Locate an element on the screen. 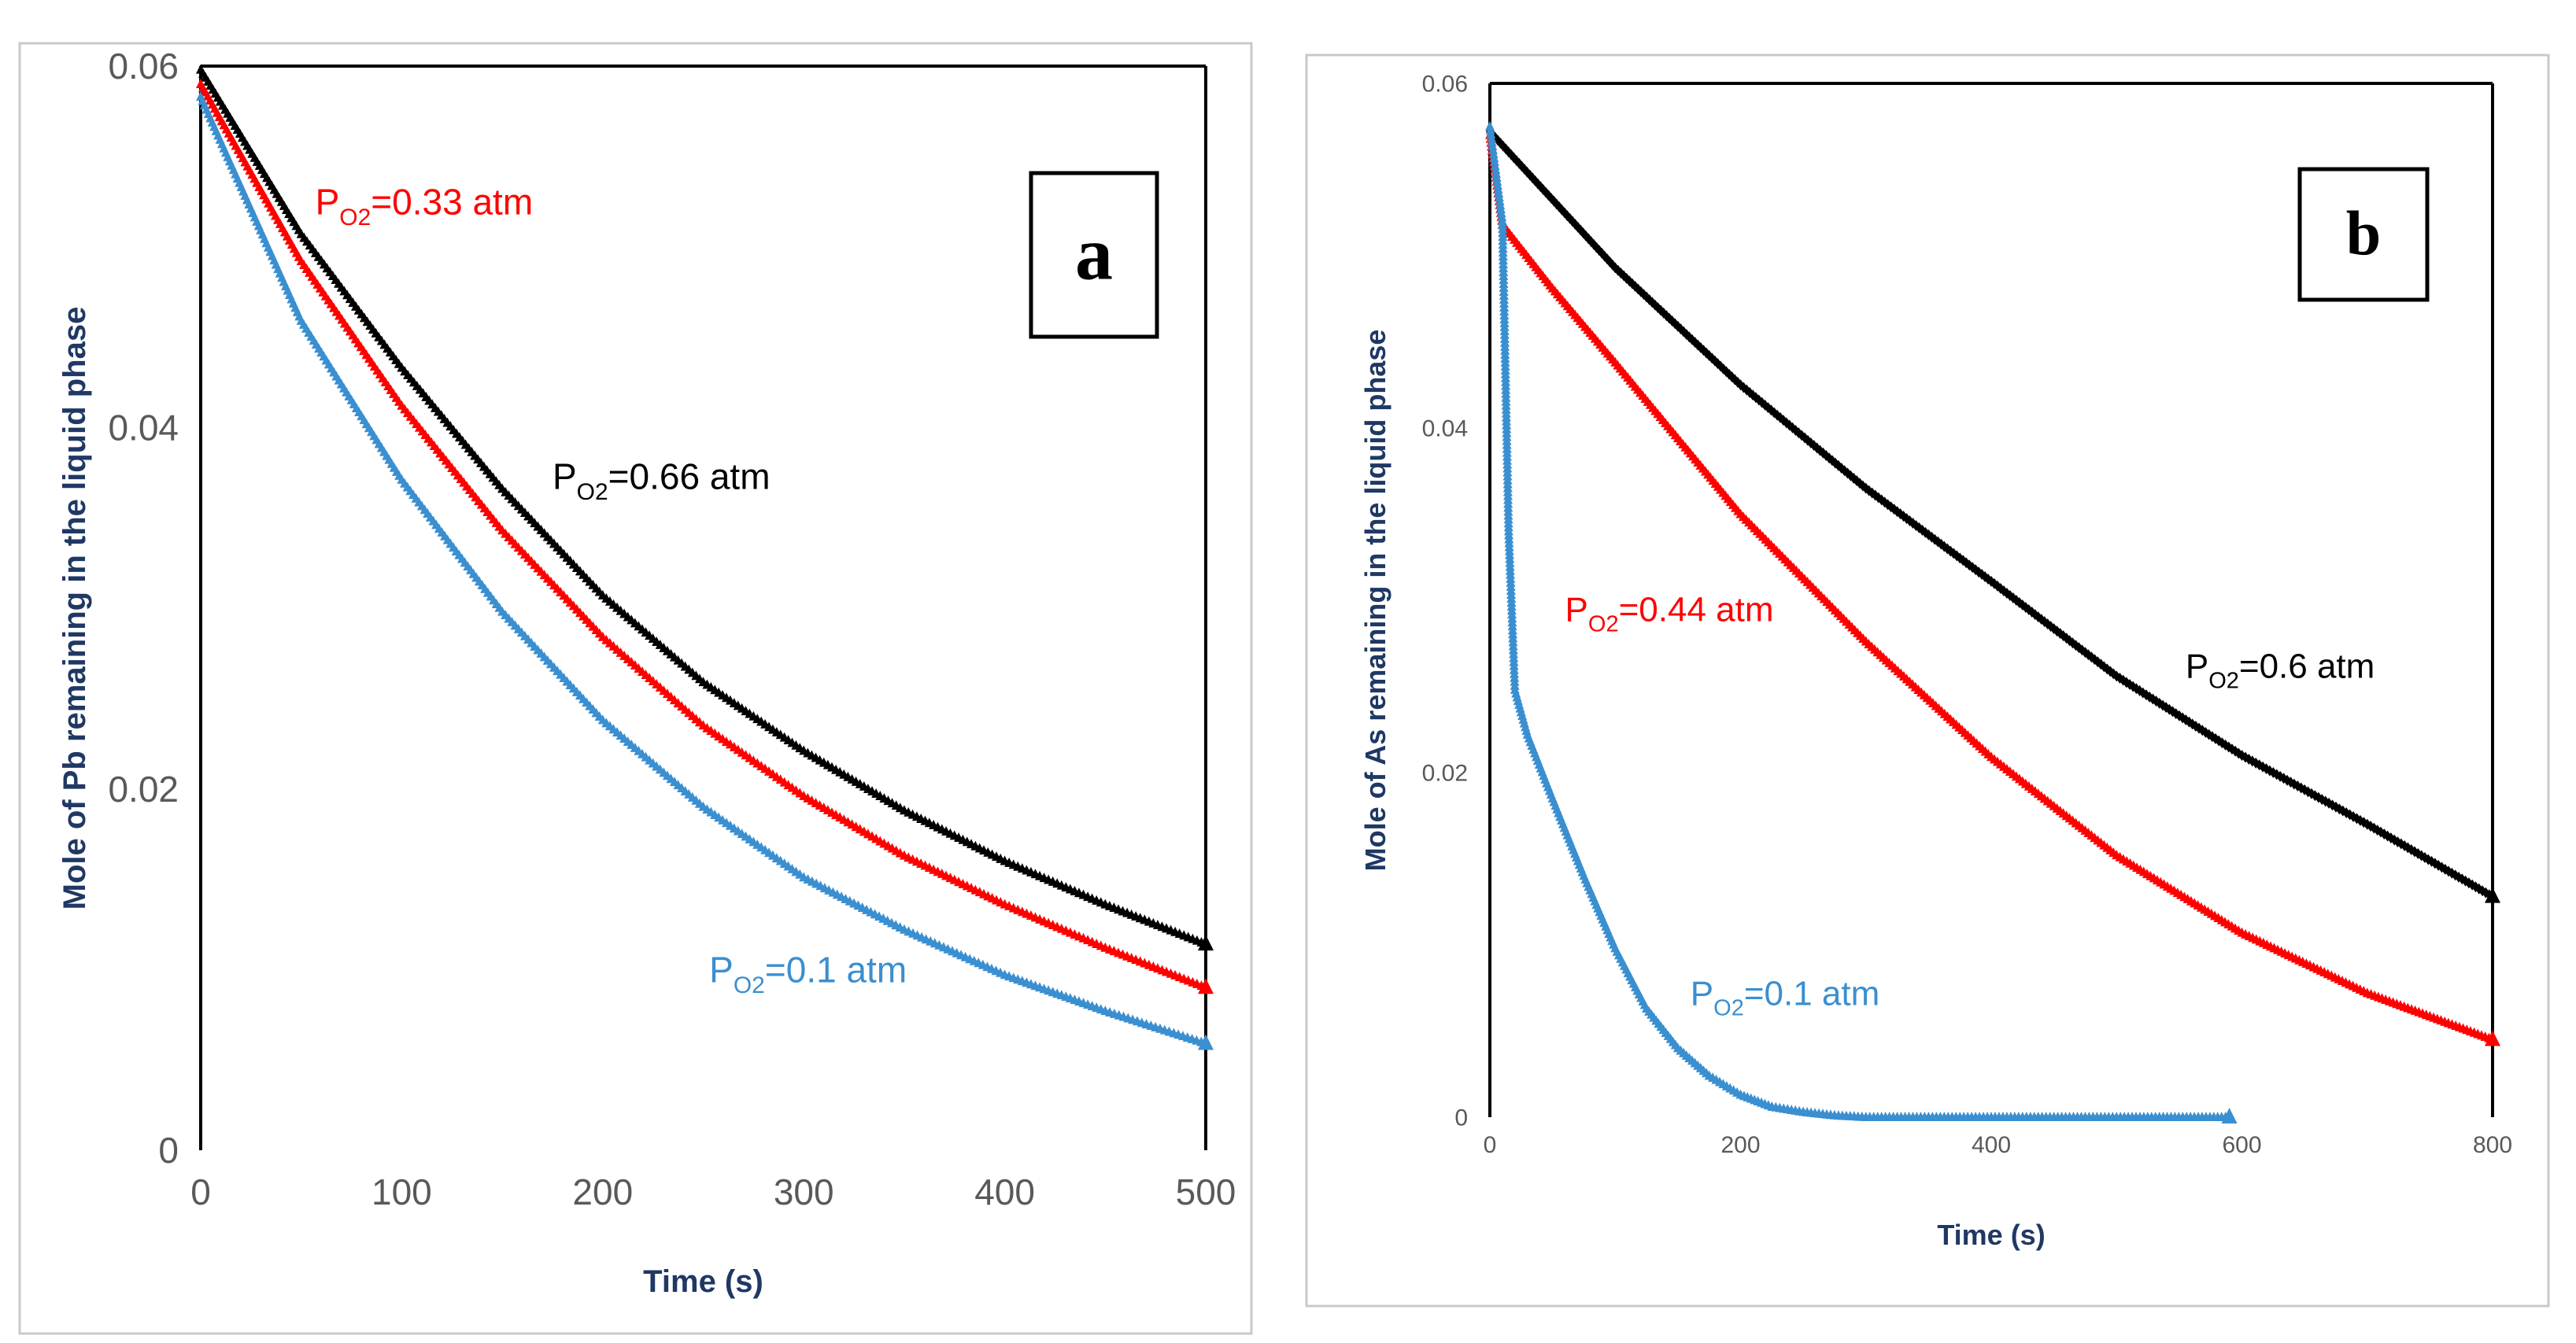  chart-a-series-3-label: PO2=0.1 atm is located at coordinates (808, 973).